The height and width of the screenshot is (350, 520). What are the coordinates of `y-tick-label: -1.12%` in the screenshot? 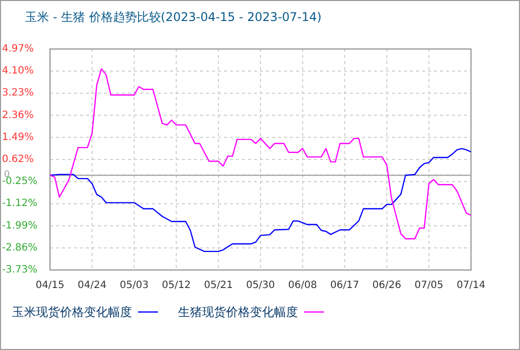 It's located at (20, 204).